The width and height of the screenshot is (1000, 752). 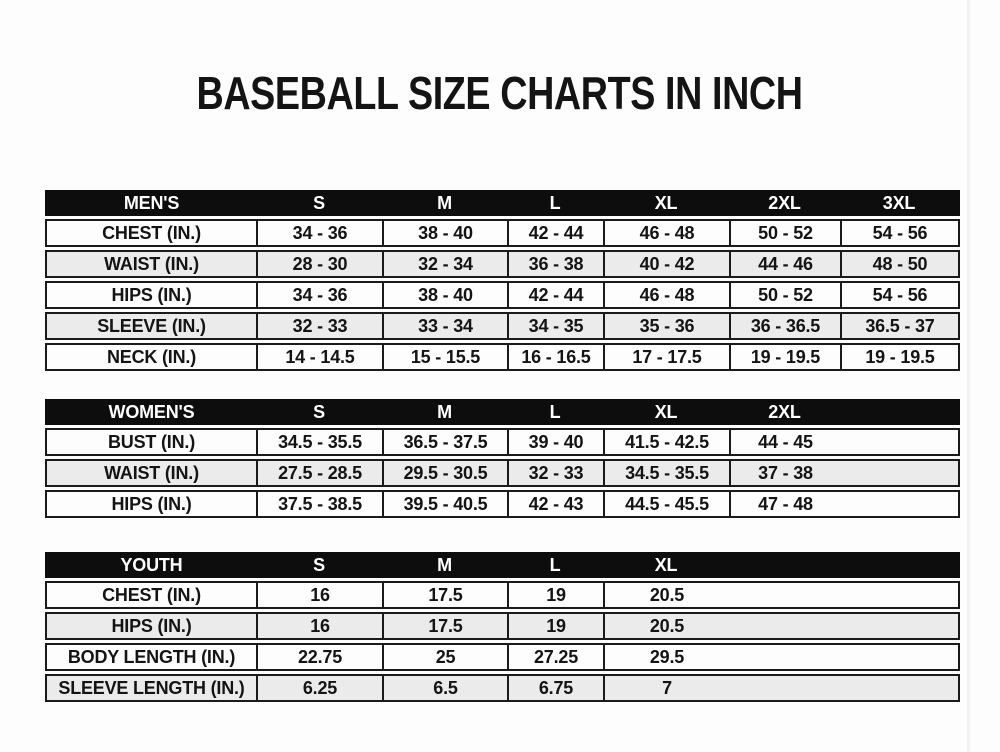 What do you see at coordinates (666, 657) in the screenshot?
I see `size-value-cell: 29.5` at bounding box center [666, 657].